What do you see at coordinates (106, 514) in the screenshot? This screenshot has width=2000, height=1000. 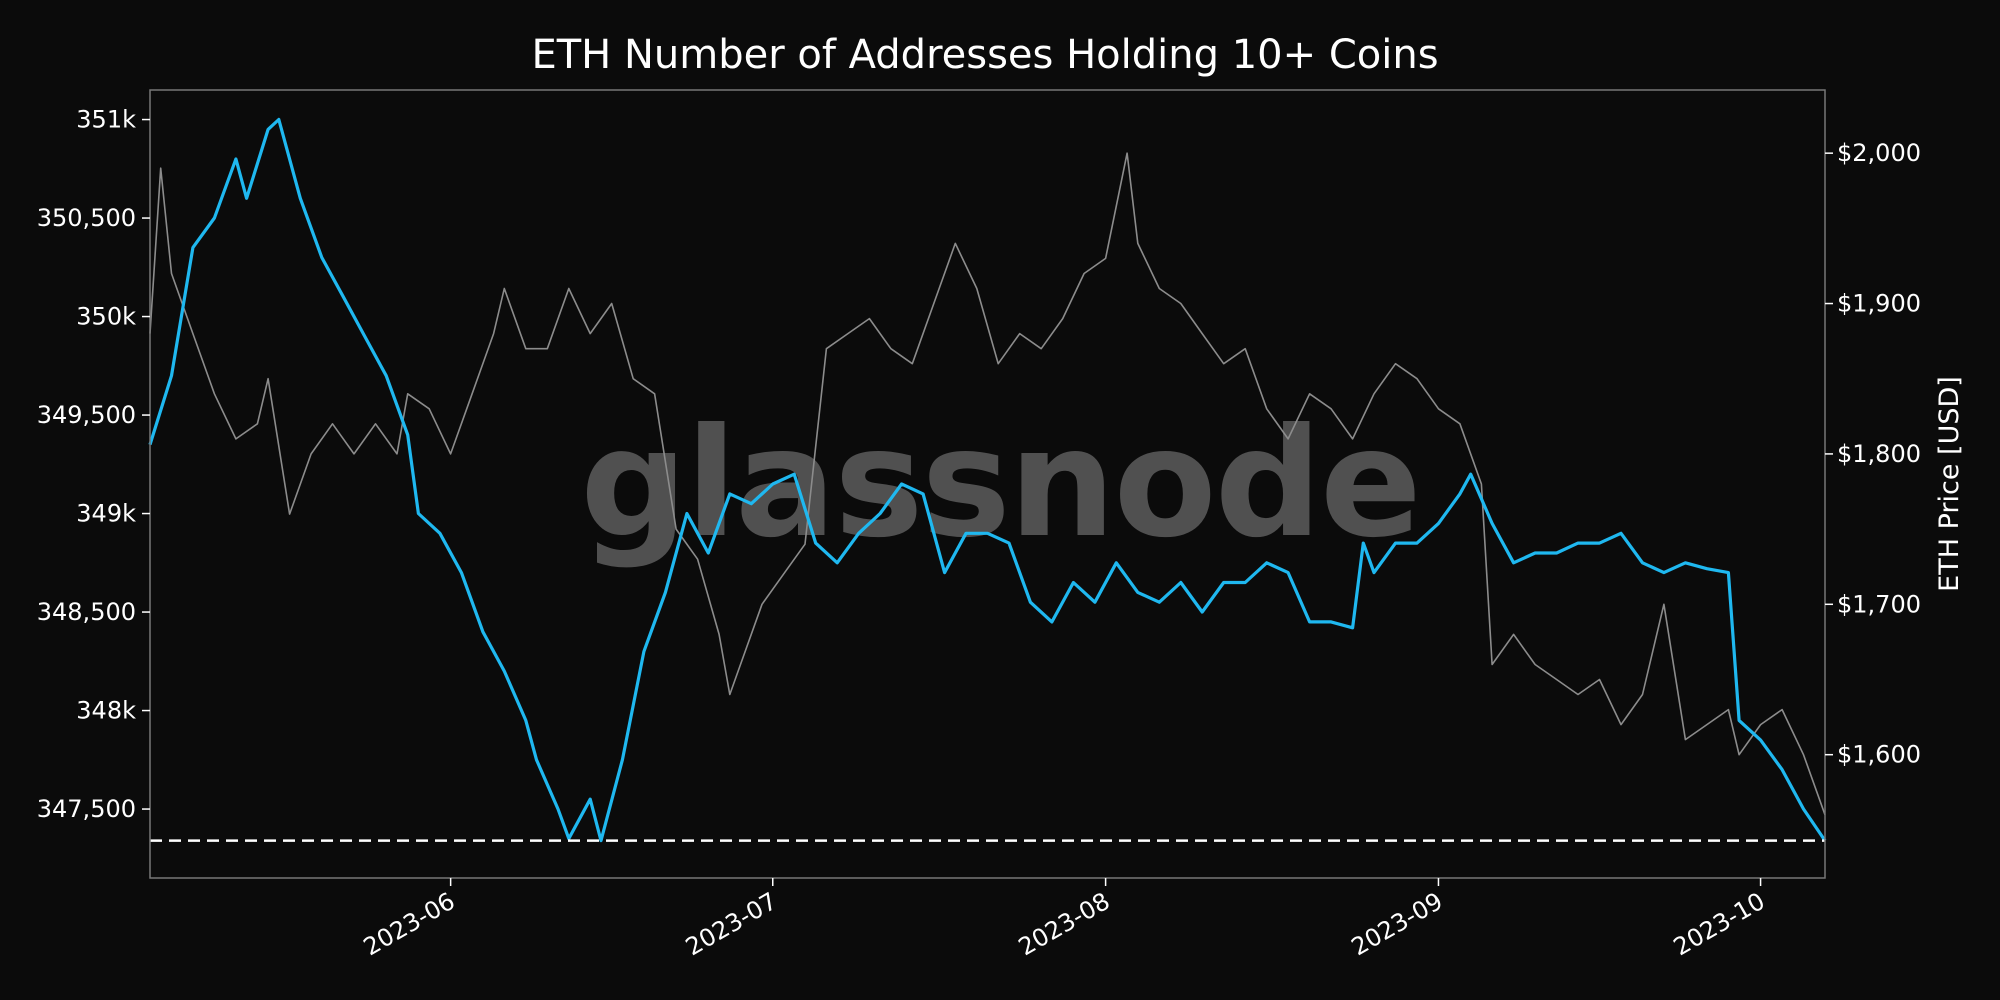 I see `left-tick-label: 349k` at bounding box center [106, 514].